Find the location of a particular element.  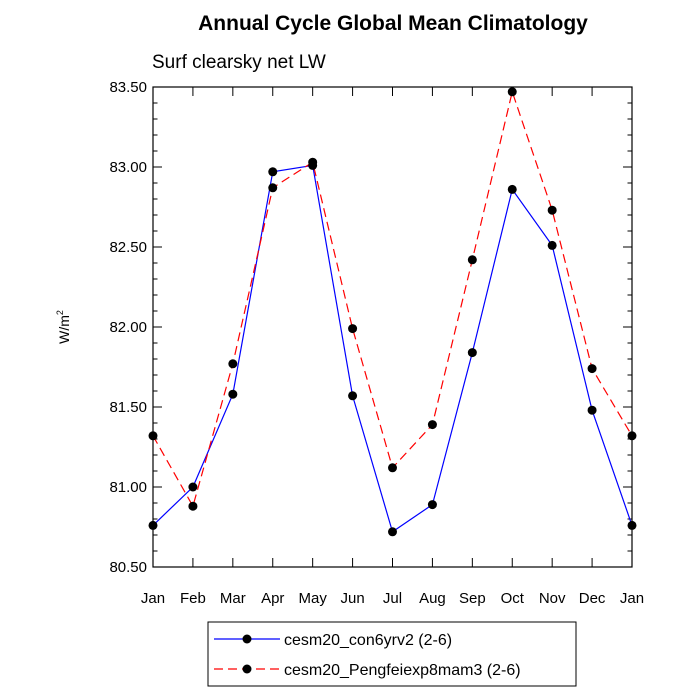

y-tick-label: 83.00 is located at coordinates (128, 167).